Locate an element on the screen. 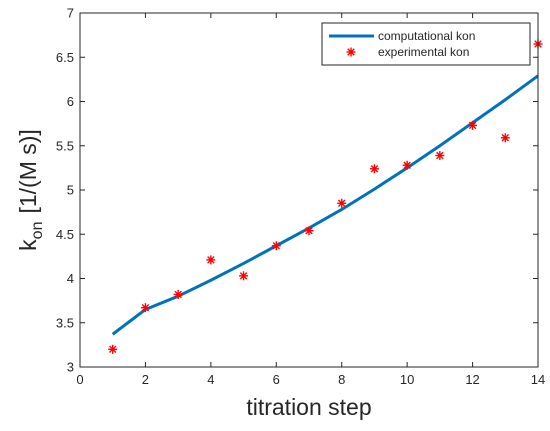  legend: computational kon experimental kon is located at coordinates (426, 44).